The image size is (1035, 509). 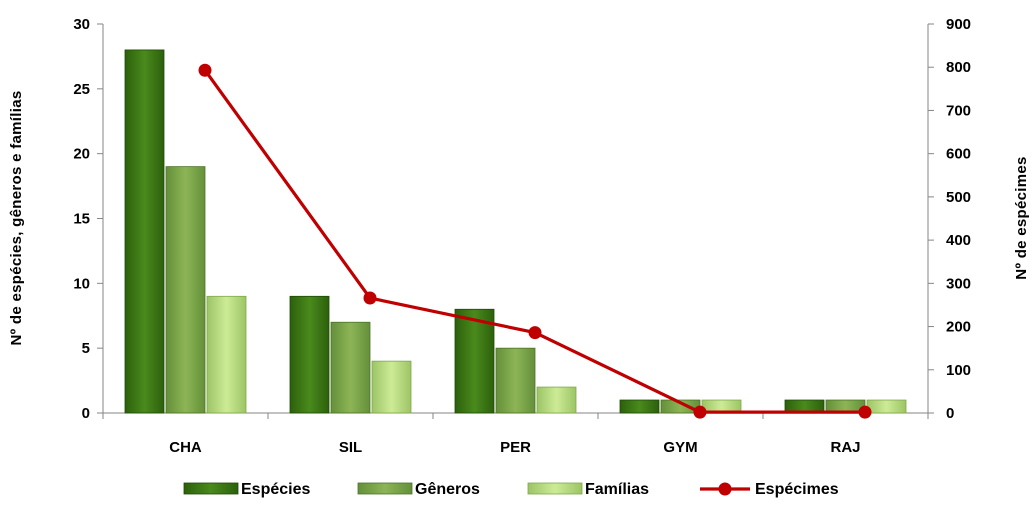 What do you see at coordinates (81, 283) in the screenshot?
I see `y-tick-label: 10` at bounding box center [81, 283].